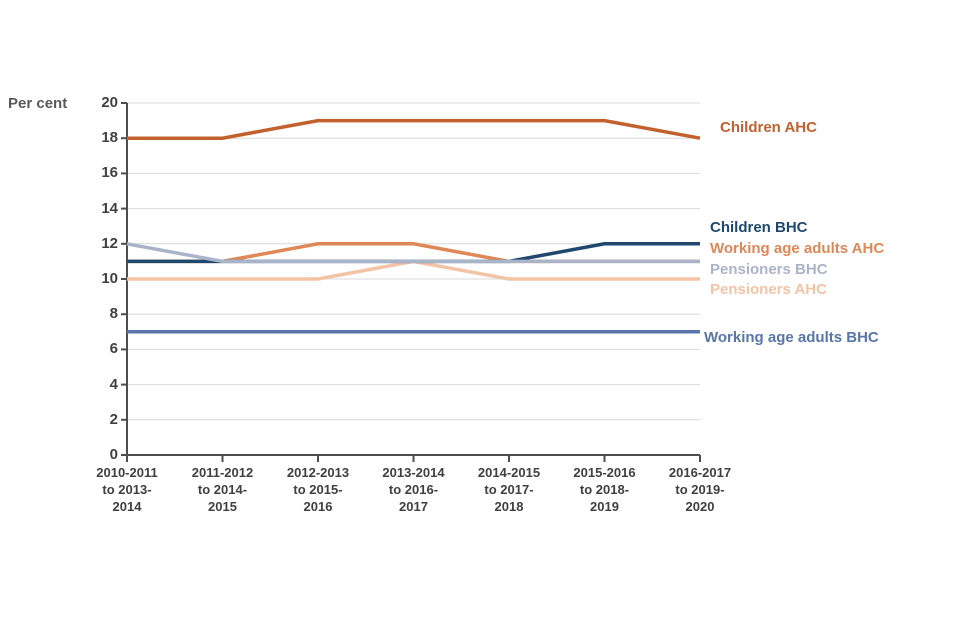  What do you see at coordinates (759, 227) in the screenshot?
I see `legend-label-children-bhc: Children BHC` at bounding box center [759, 227].